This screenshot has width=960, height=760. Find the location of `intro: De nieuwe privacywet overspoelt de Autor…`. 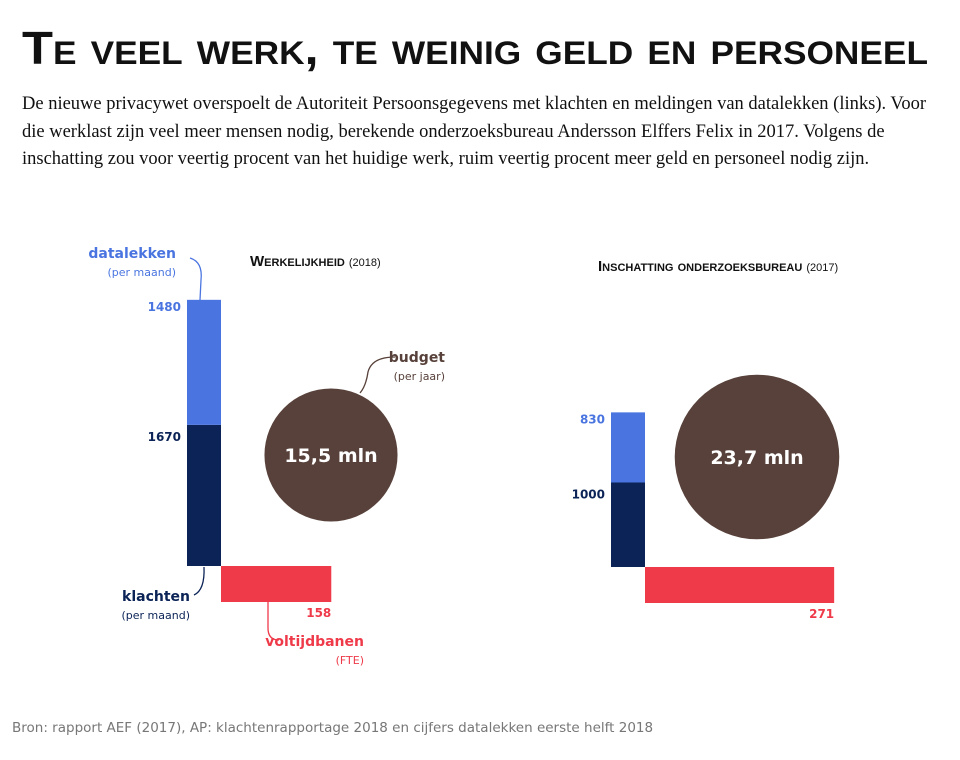

intro: De nieuwe privacywet overspoelt de Autor… is located at coordinates (474, 132).